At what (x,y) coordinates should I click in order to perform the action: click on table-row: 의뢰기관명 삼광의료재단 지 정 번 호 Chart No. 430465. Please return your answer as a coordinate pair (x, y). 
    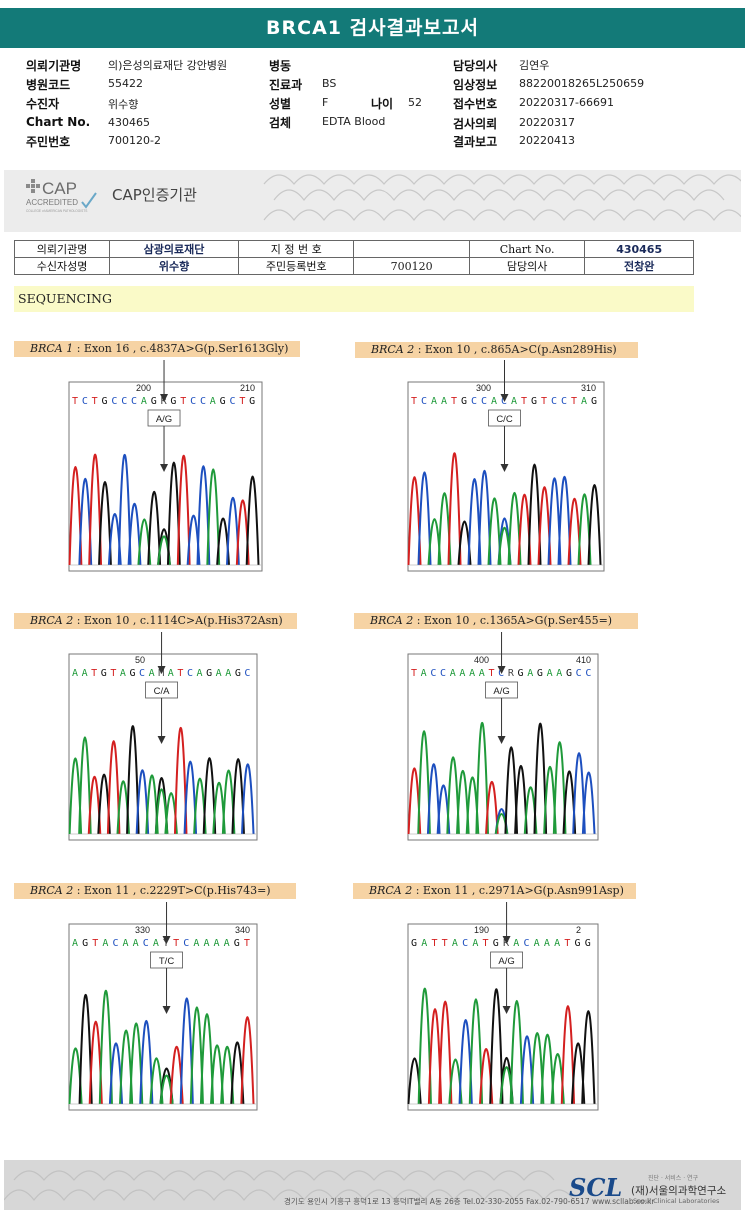
    Looking at the image, I should click on (353, 249).